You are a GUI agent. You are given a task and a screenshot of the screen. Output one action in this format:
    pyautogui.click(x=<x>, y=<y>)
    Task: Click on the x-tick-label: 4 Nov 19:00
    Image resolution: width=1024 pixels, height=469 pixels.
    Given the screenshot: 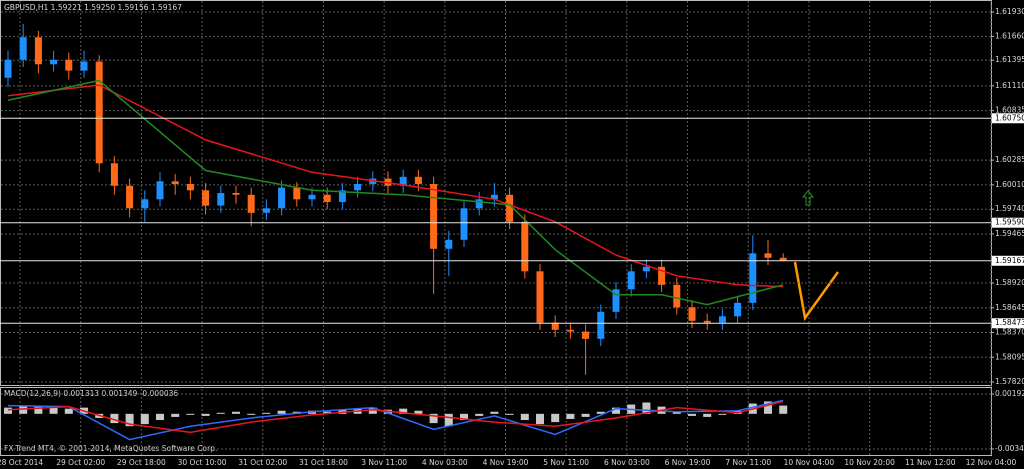 What is the action you would take?
    pyautogui.click(x=506, y=462)
    